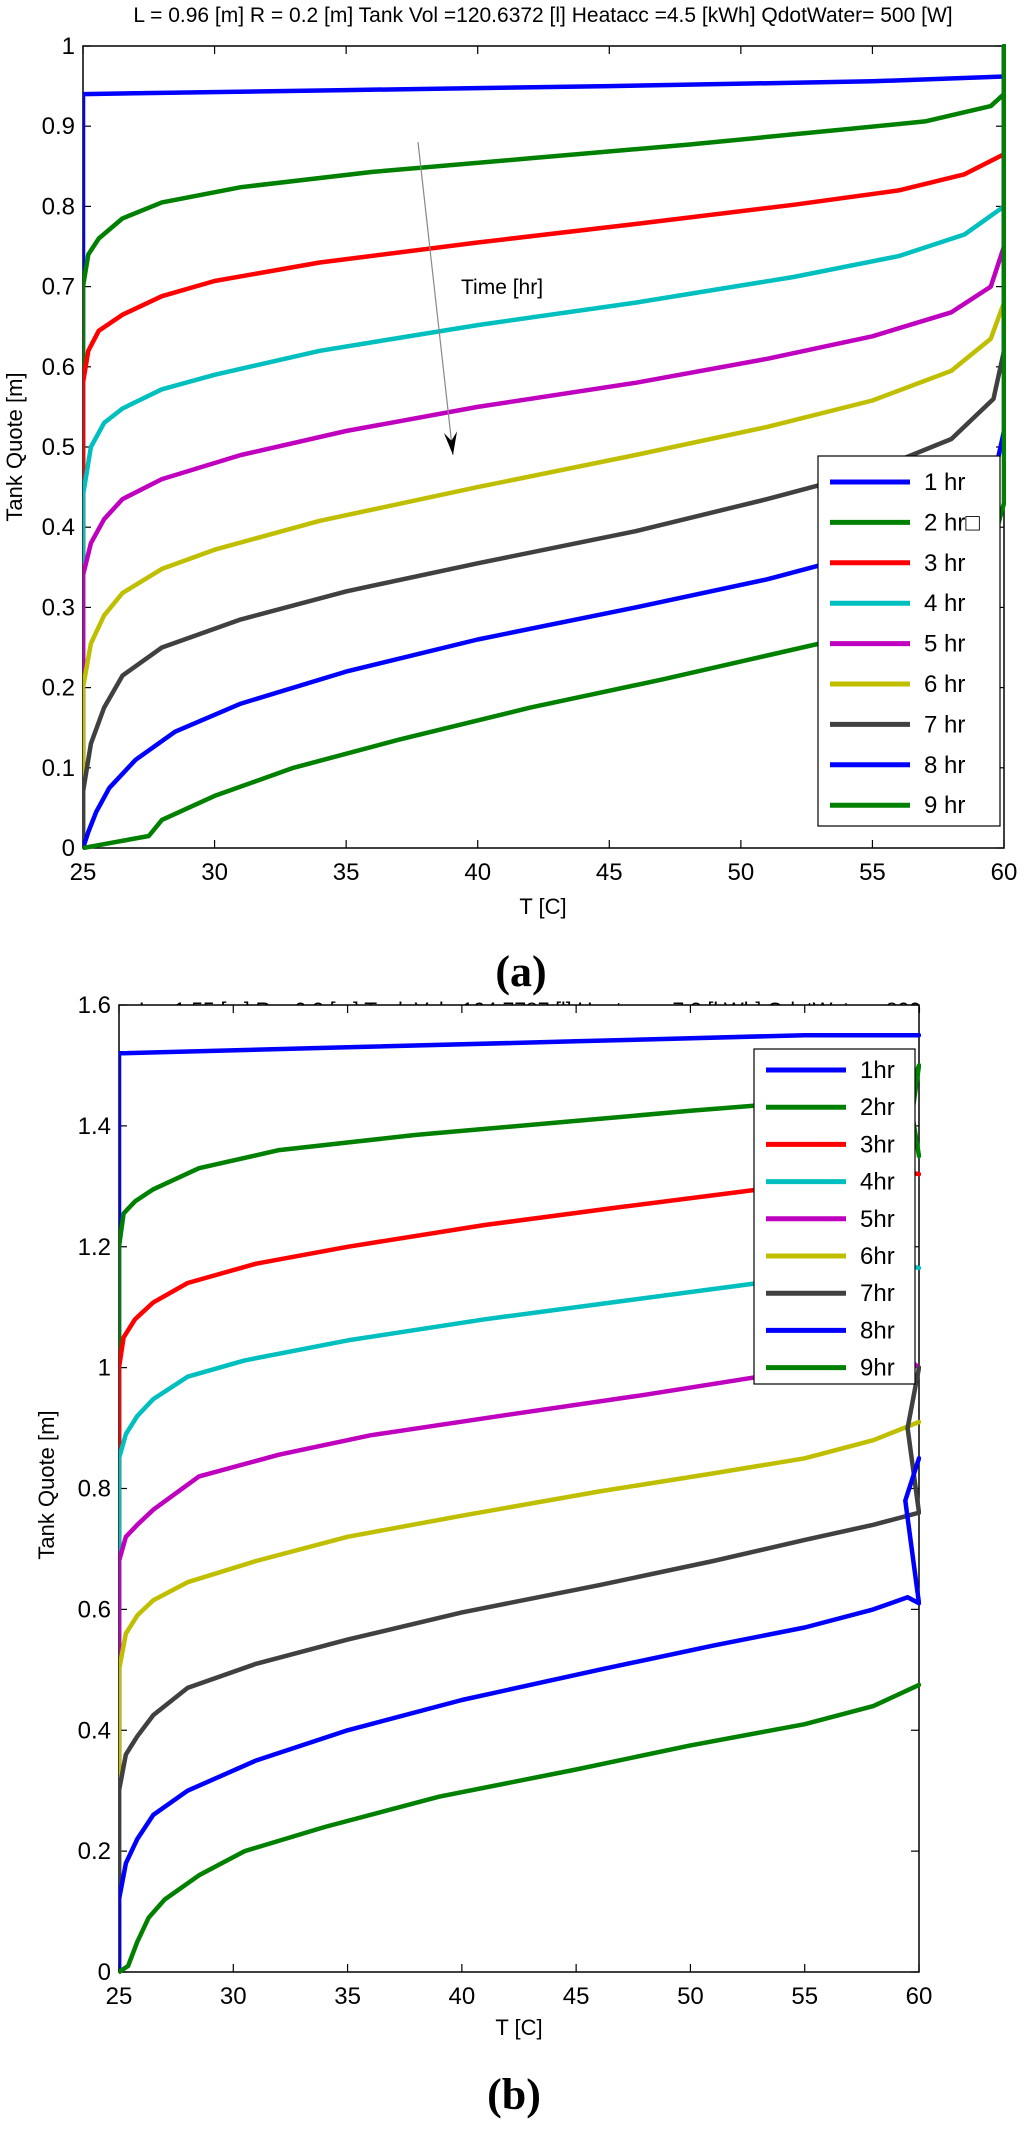 The width and height of the screenshot is (1024, 2130). Describe the element at coordinates (877, 1219) in the screenshot. I see `chart-b-legend-label: 5hr` at that location.